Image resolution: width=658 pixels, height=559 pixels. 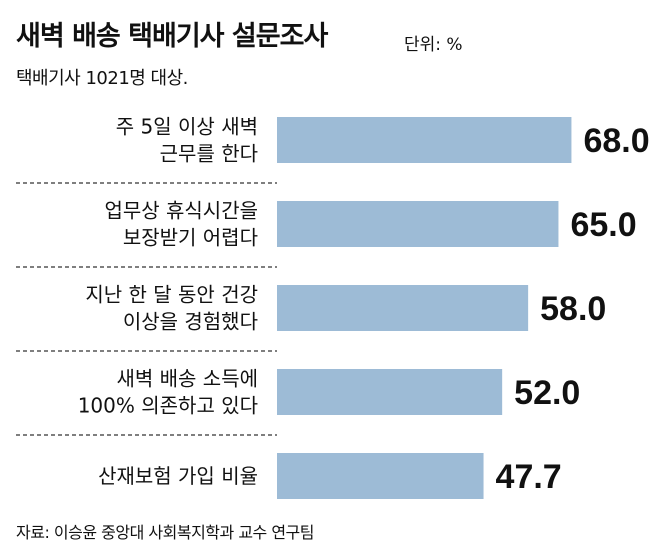 I want to click on category-label-line: 주 5일 이상 새벽, so click(x=187, y=127).